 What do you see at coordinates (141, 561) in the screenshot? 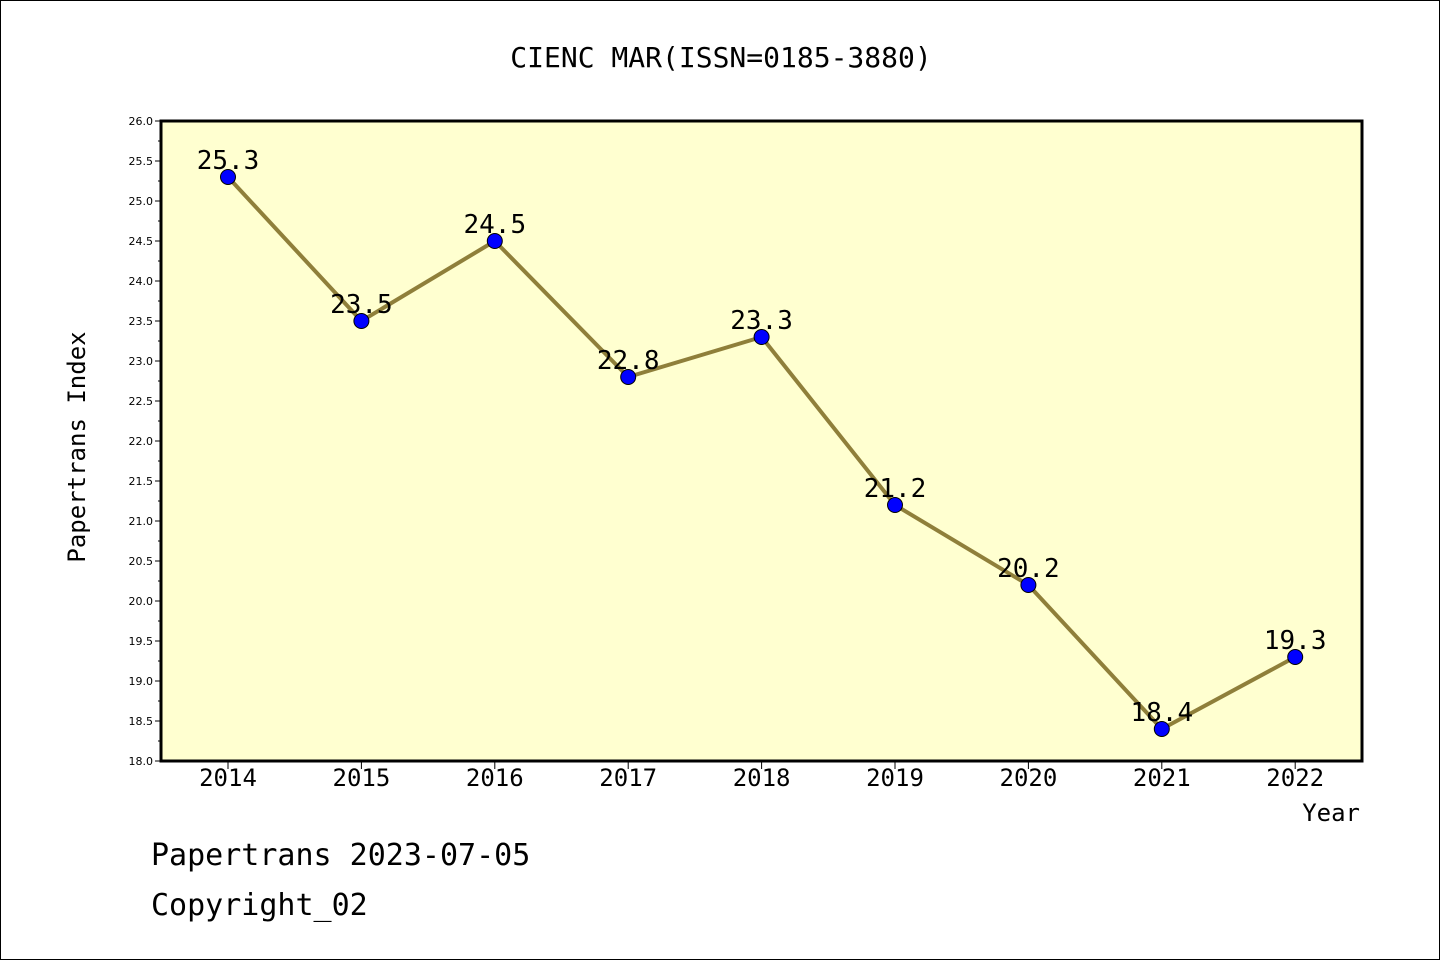
I see `y-tick-label: 20.5` at bounding box center [141, 561].